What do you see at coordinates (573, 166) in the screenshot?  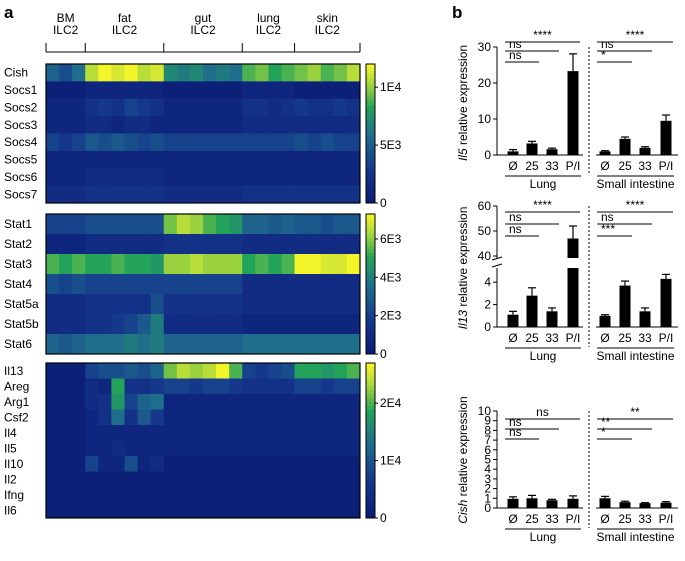 I see `category-label: P/I` at bounding box center [573, 166].